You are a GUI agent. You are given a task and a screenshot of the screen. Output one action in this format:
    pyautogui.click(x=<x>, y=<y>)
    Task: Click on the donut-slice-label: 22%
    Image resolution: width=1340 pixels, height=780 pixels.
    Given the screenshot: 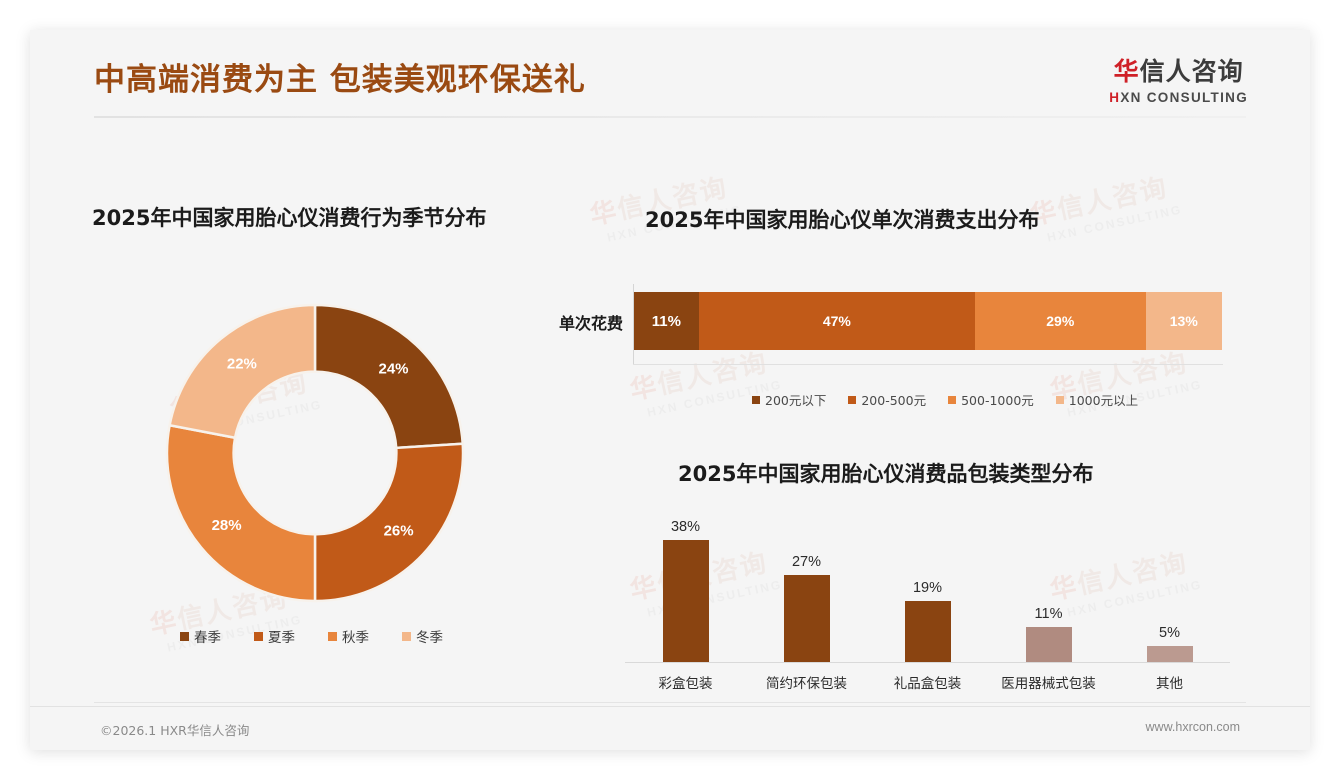 What is the action you would take?
    pyautogui.click(x=242, y=364)
    